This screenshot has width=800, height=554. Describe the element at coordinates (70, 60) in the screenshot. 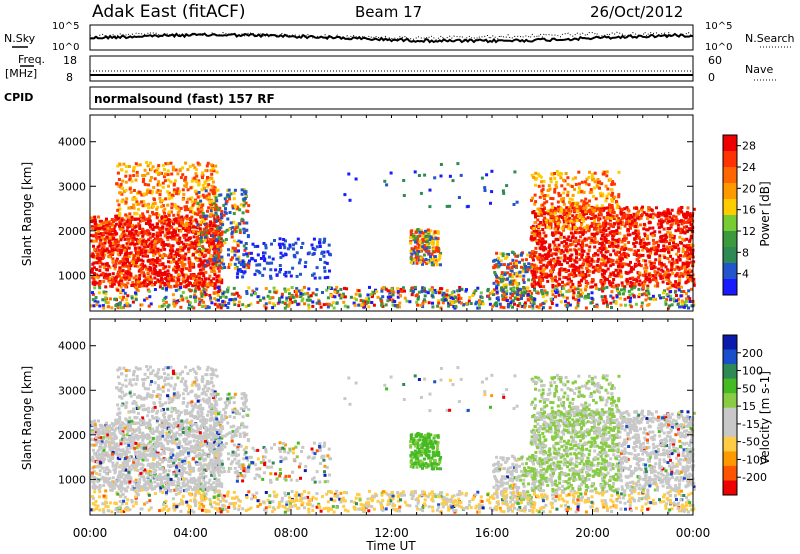

I see `freq-tick-top: 18` at that location.